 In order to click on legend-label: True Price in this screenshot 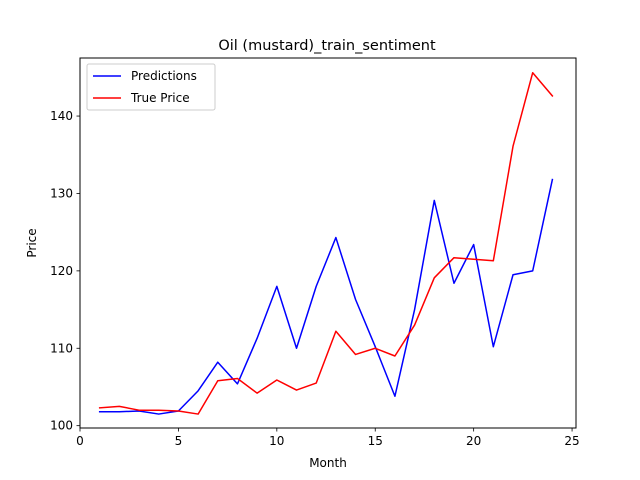, I will do `click(160, 98)`.